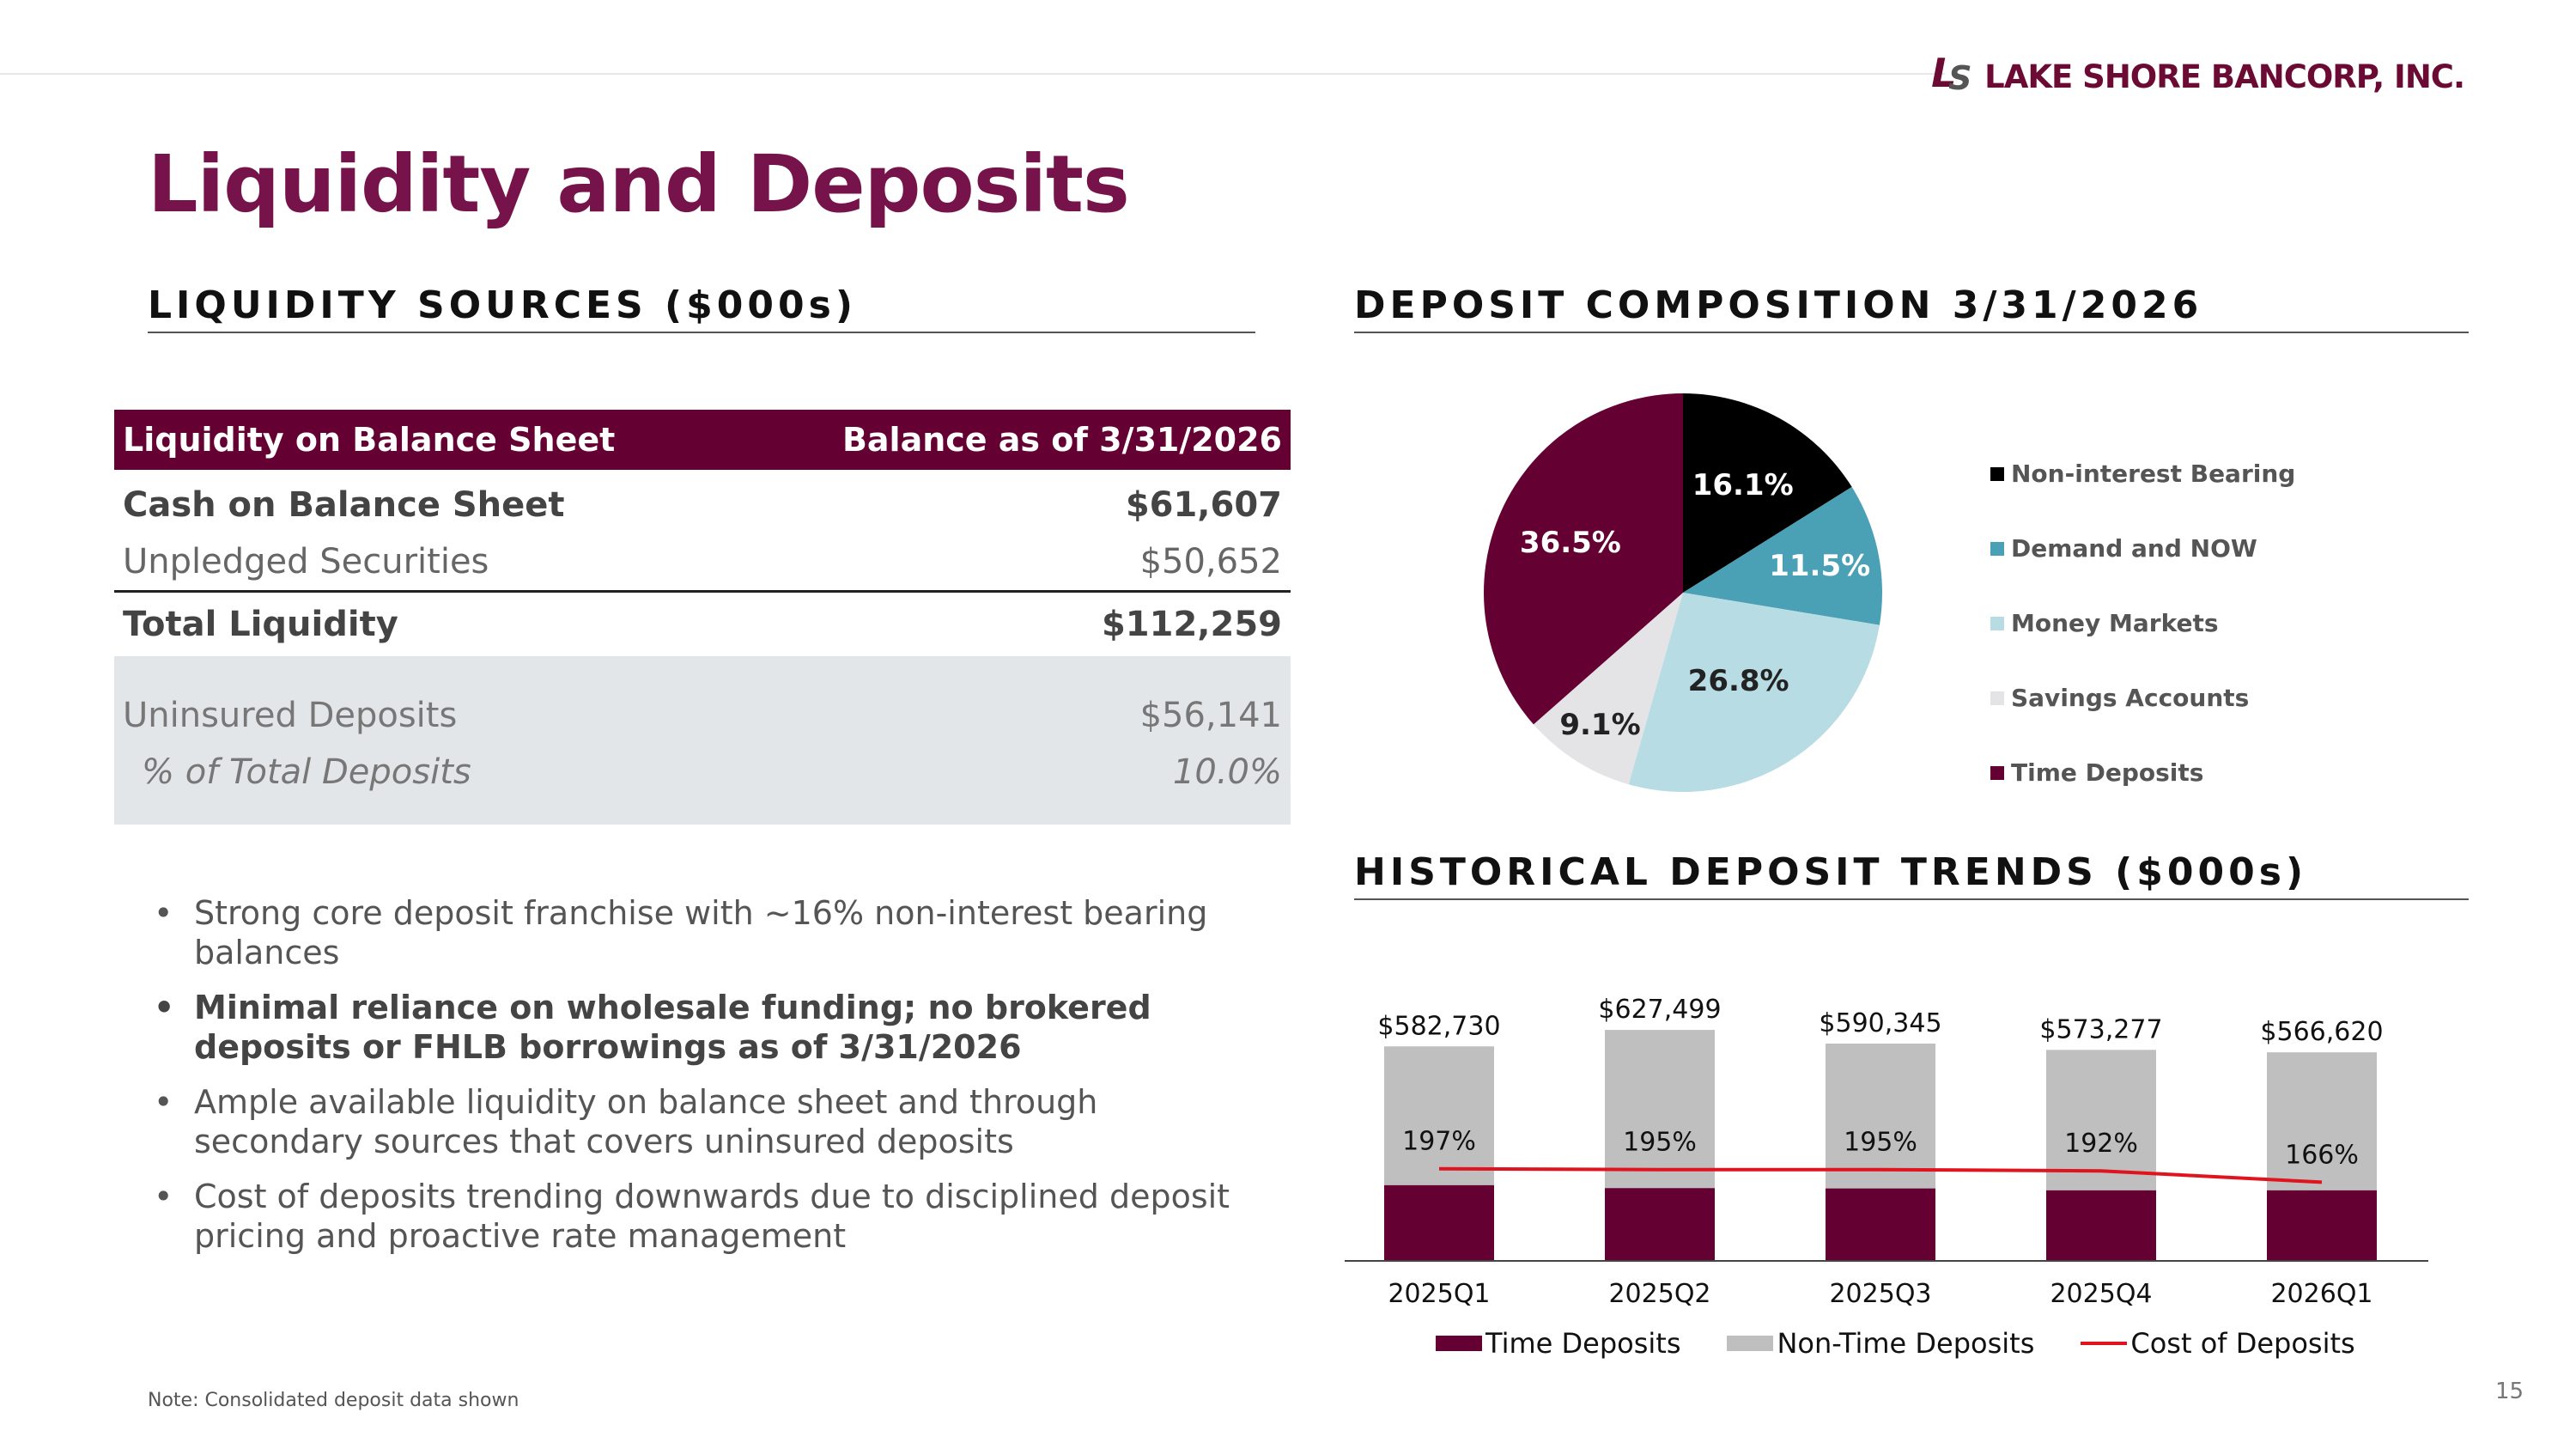 Image resolution: width=2576 pixels, height=1449 pixels. What do you see at coordinates (1570, 543) in the screenshot?
I see `pie-slice-label: 36.5%` at bounding box center [1570, 543].